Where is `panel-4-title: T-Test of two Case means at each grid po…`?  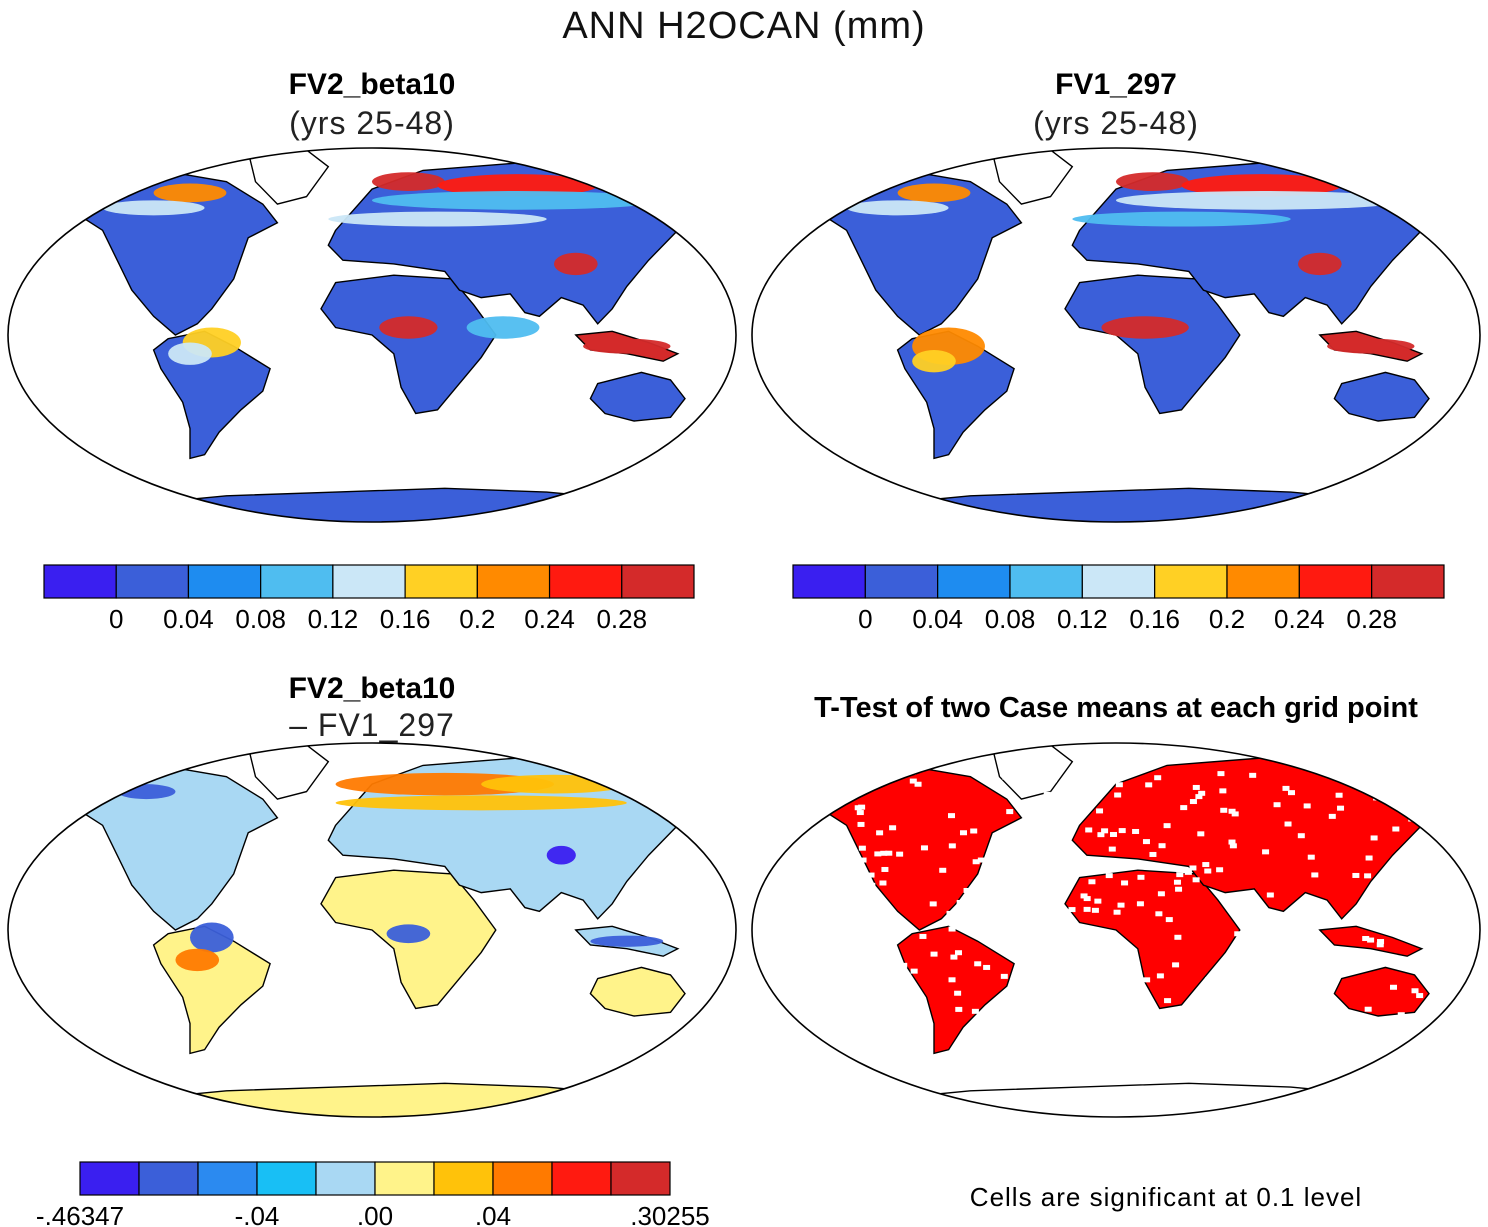
panel-4-title: T-Test of two Case means at each grid po… is located at coordinates (1116, 708).